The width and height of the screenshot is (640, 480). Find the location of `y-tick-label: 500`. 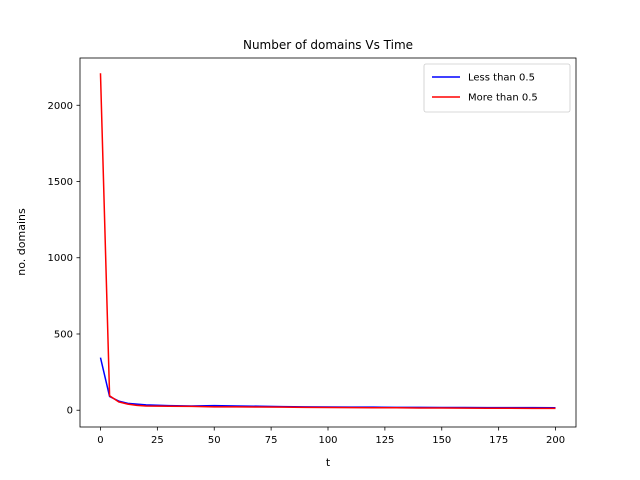

y-tick-label: 500 is located at coordinates (63, 334).